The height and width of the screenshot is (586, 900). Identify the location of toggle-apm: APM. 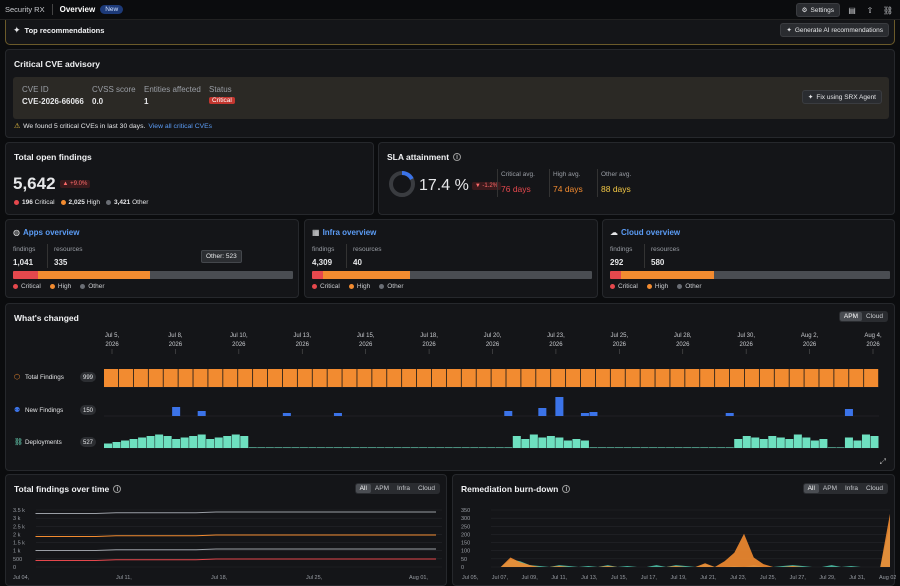
(851, 316).